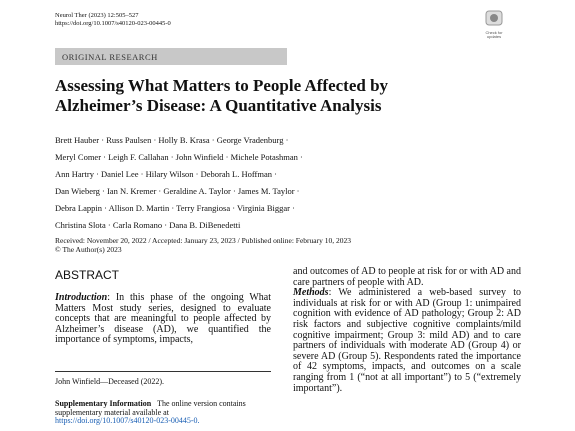 The image size is (575, 431). What do you see at coordinates (110, 381) in the screenshot?
I see `footnote: John Winfield—Deceased (2022).` at bounding box center [110, 381].